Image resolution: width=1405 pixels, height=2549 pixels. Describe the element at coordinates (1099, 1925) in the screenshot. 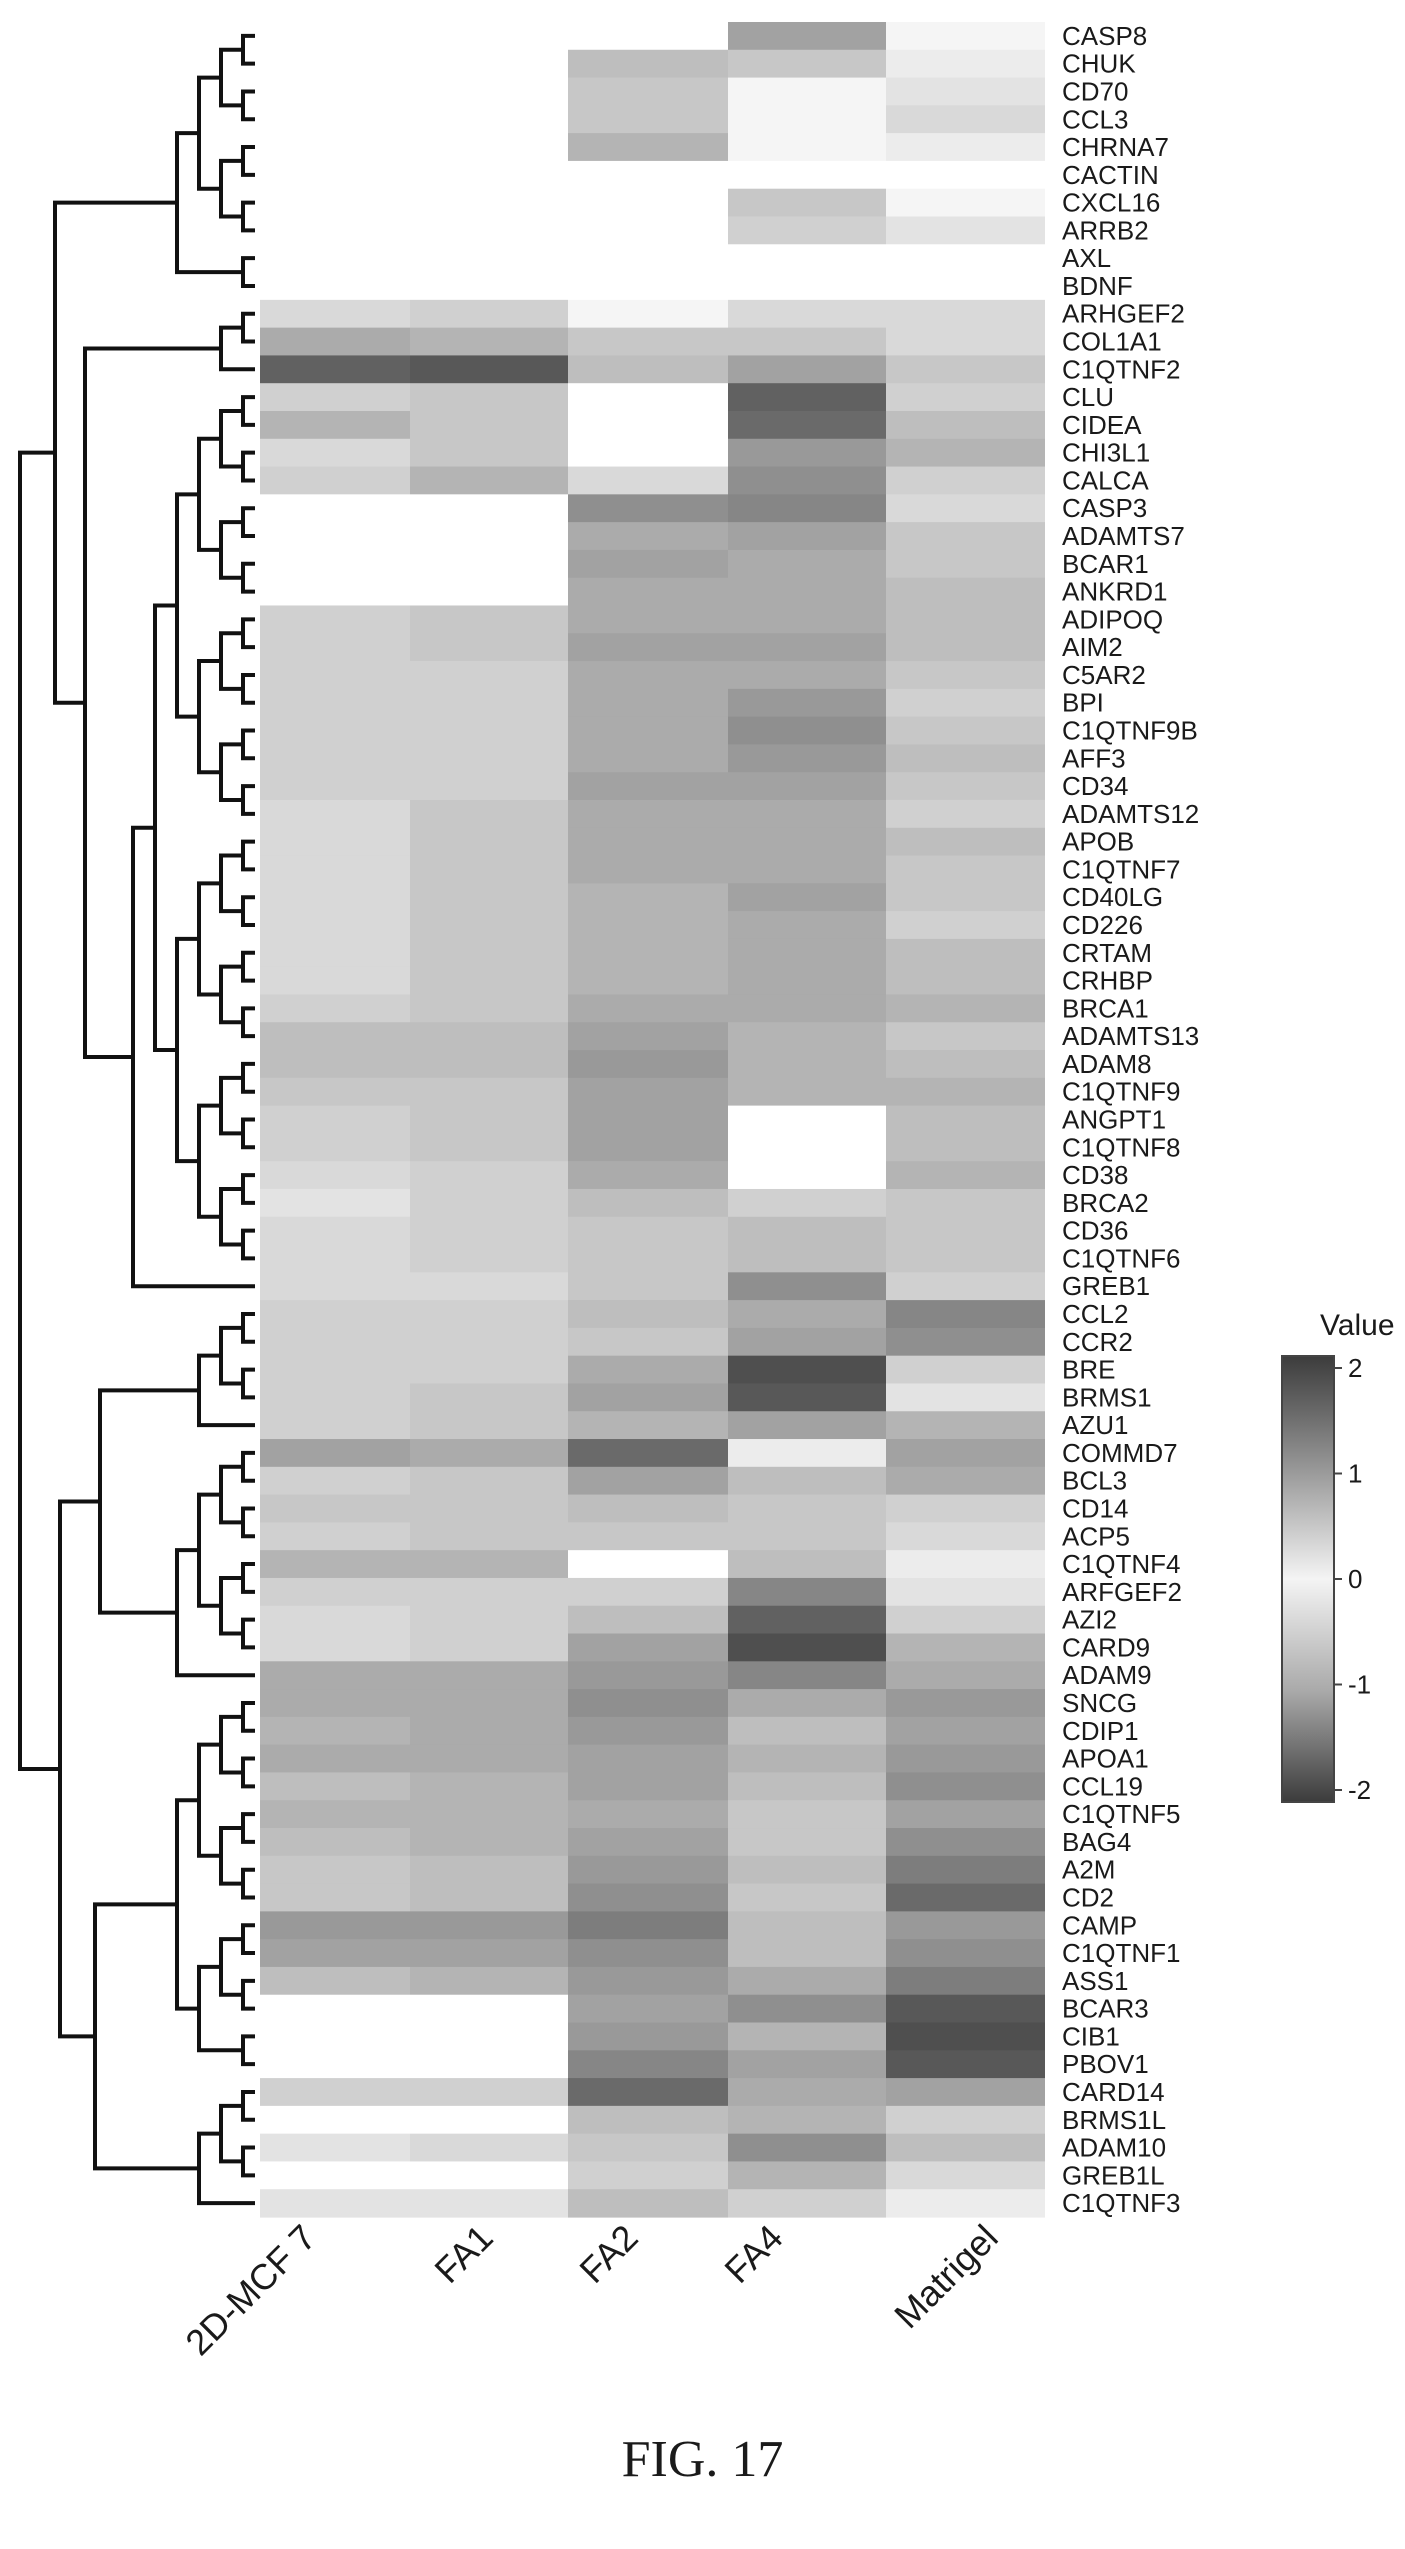

I see `row-label: CAMP` at that location.